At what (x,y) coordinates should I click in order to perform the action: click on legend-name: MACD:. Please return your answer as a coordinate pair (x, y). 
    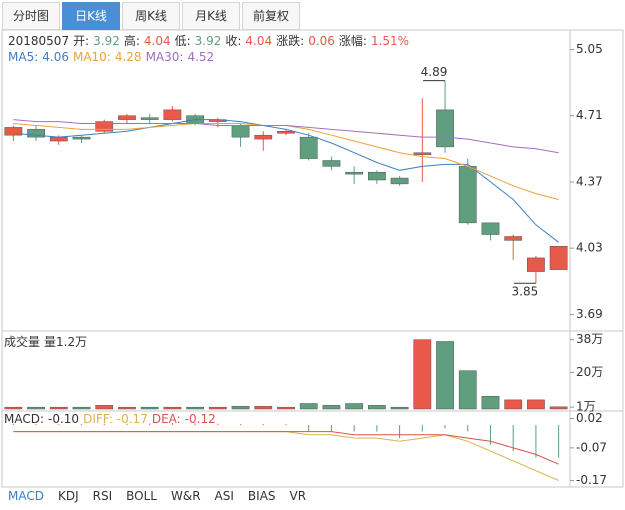
    Looking at the image, I should click on (24, 419).